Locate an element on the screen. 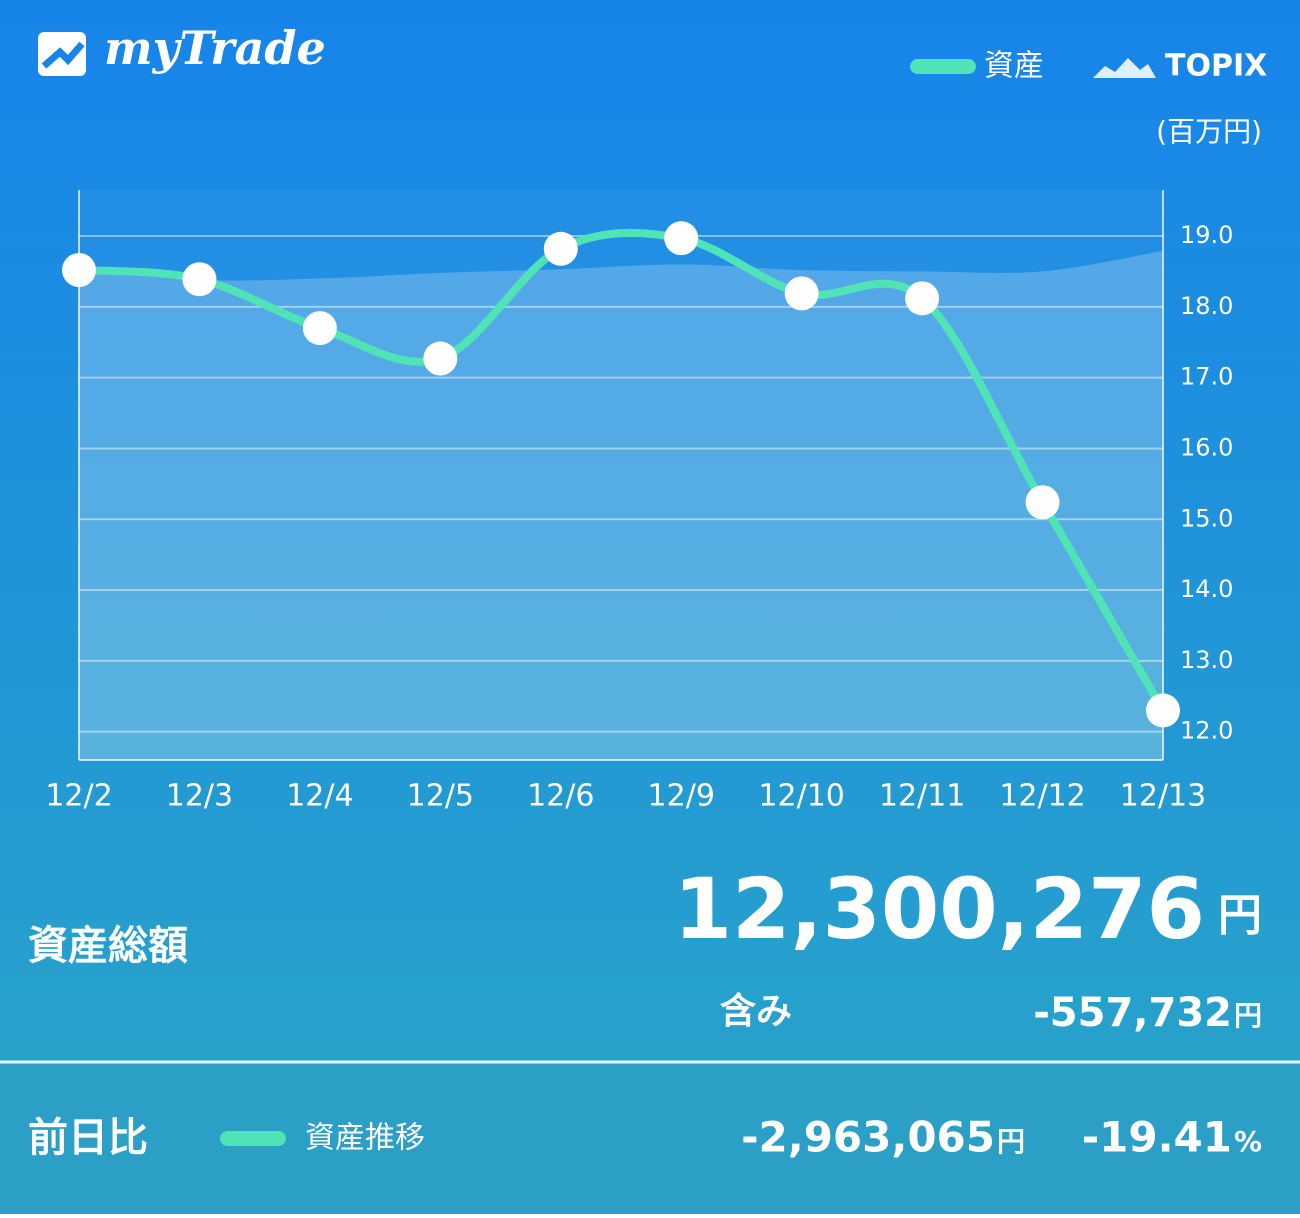 The height and width of the screenshot is (1218, 1300). change-unit: 円 is located at coordinates (1011, 1141).